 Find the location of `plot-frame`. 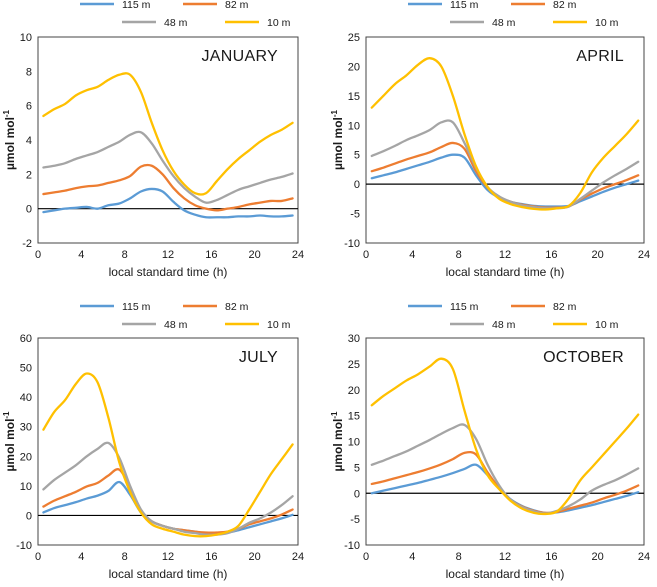

plot-frame is located at coordinates (168, 441).